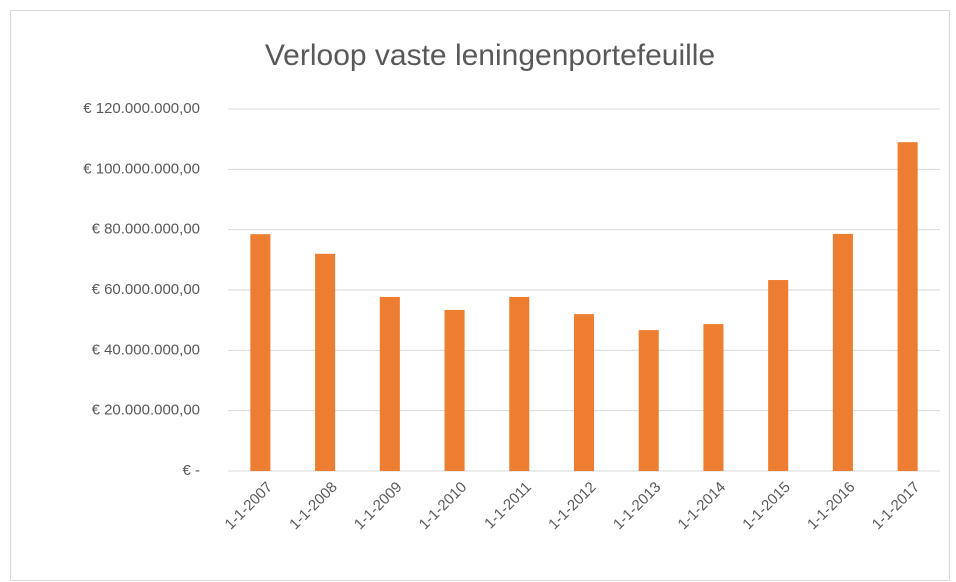 This screenshot has width=956, height=582. I want to click on chart-title: Verloop vaste leningenportefeuille, so click(490, 55).